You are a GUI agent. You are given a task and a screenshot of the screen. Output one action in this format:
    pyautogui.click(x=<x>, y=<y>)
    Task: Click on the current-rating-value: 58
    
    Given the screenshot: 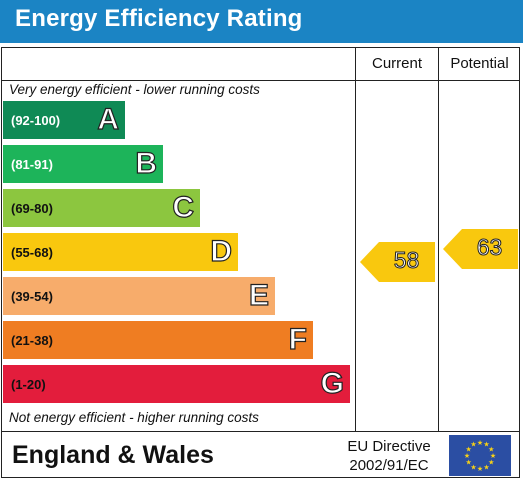 What is the action you would take?
    pyautogui.click(x=406, y=260)
    